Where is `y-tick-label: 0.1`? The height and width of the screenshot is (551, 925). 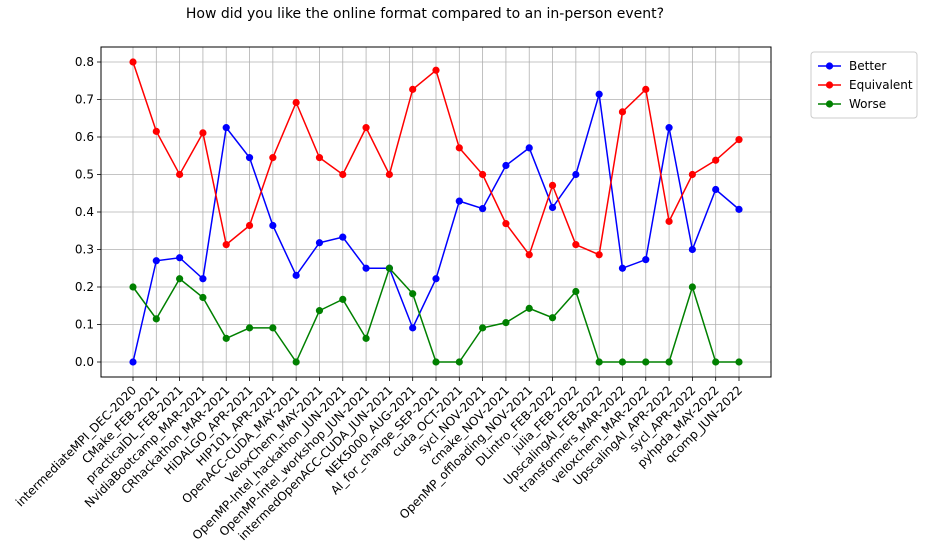 y-tick-label: 0.1 is located at coordinates (84, 325).